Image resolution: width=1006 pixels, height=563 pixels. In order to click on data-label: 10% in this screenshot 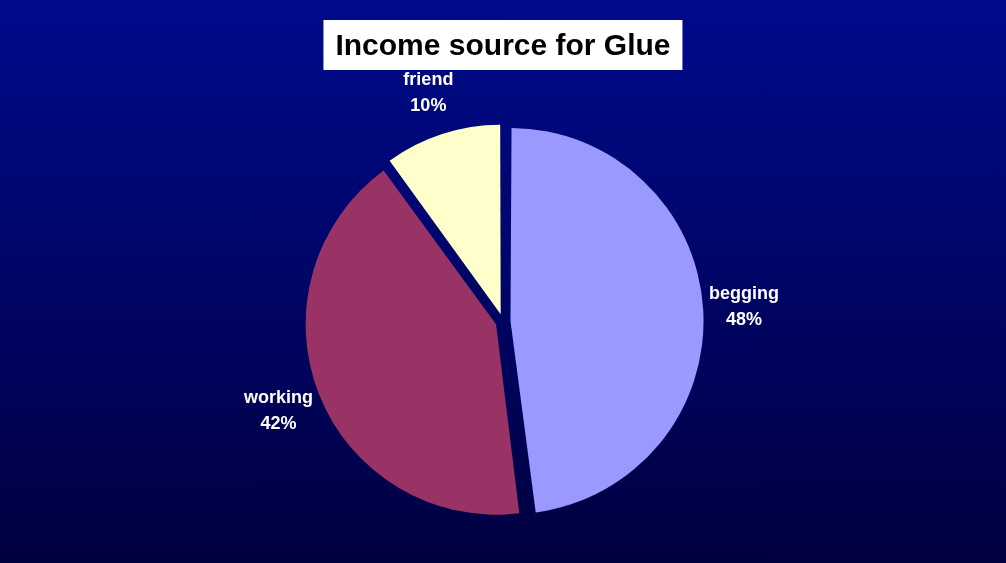, I will do `click(428, 104)`.